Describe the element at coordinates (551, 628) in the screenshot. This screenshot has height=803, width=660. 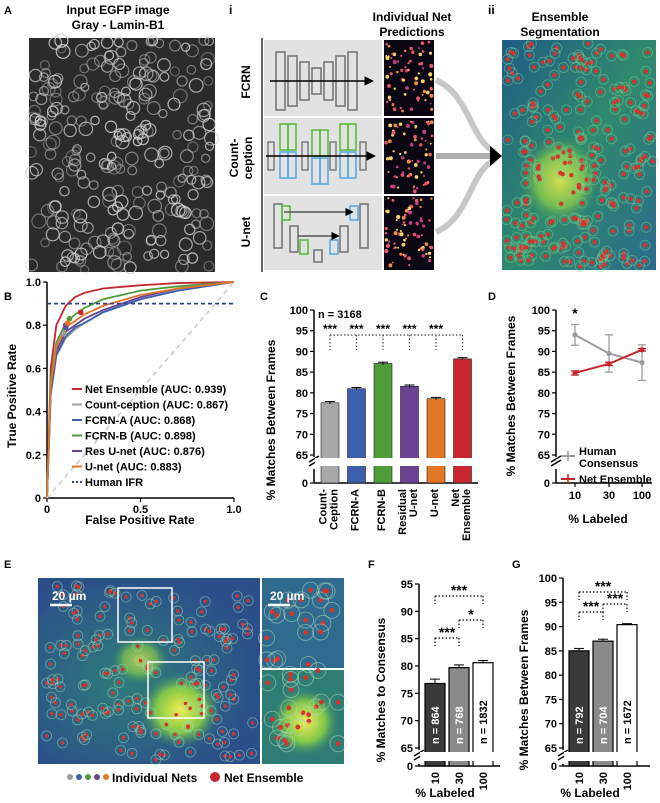
I see `panel-g-ytick-label: 90` at that location.